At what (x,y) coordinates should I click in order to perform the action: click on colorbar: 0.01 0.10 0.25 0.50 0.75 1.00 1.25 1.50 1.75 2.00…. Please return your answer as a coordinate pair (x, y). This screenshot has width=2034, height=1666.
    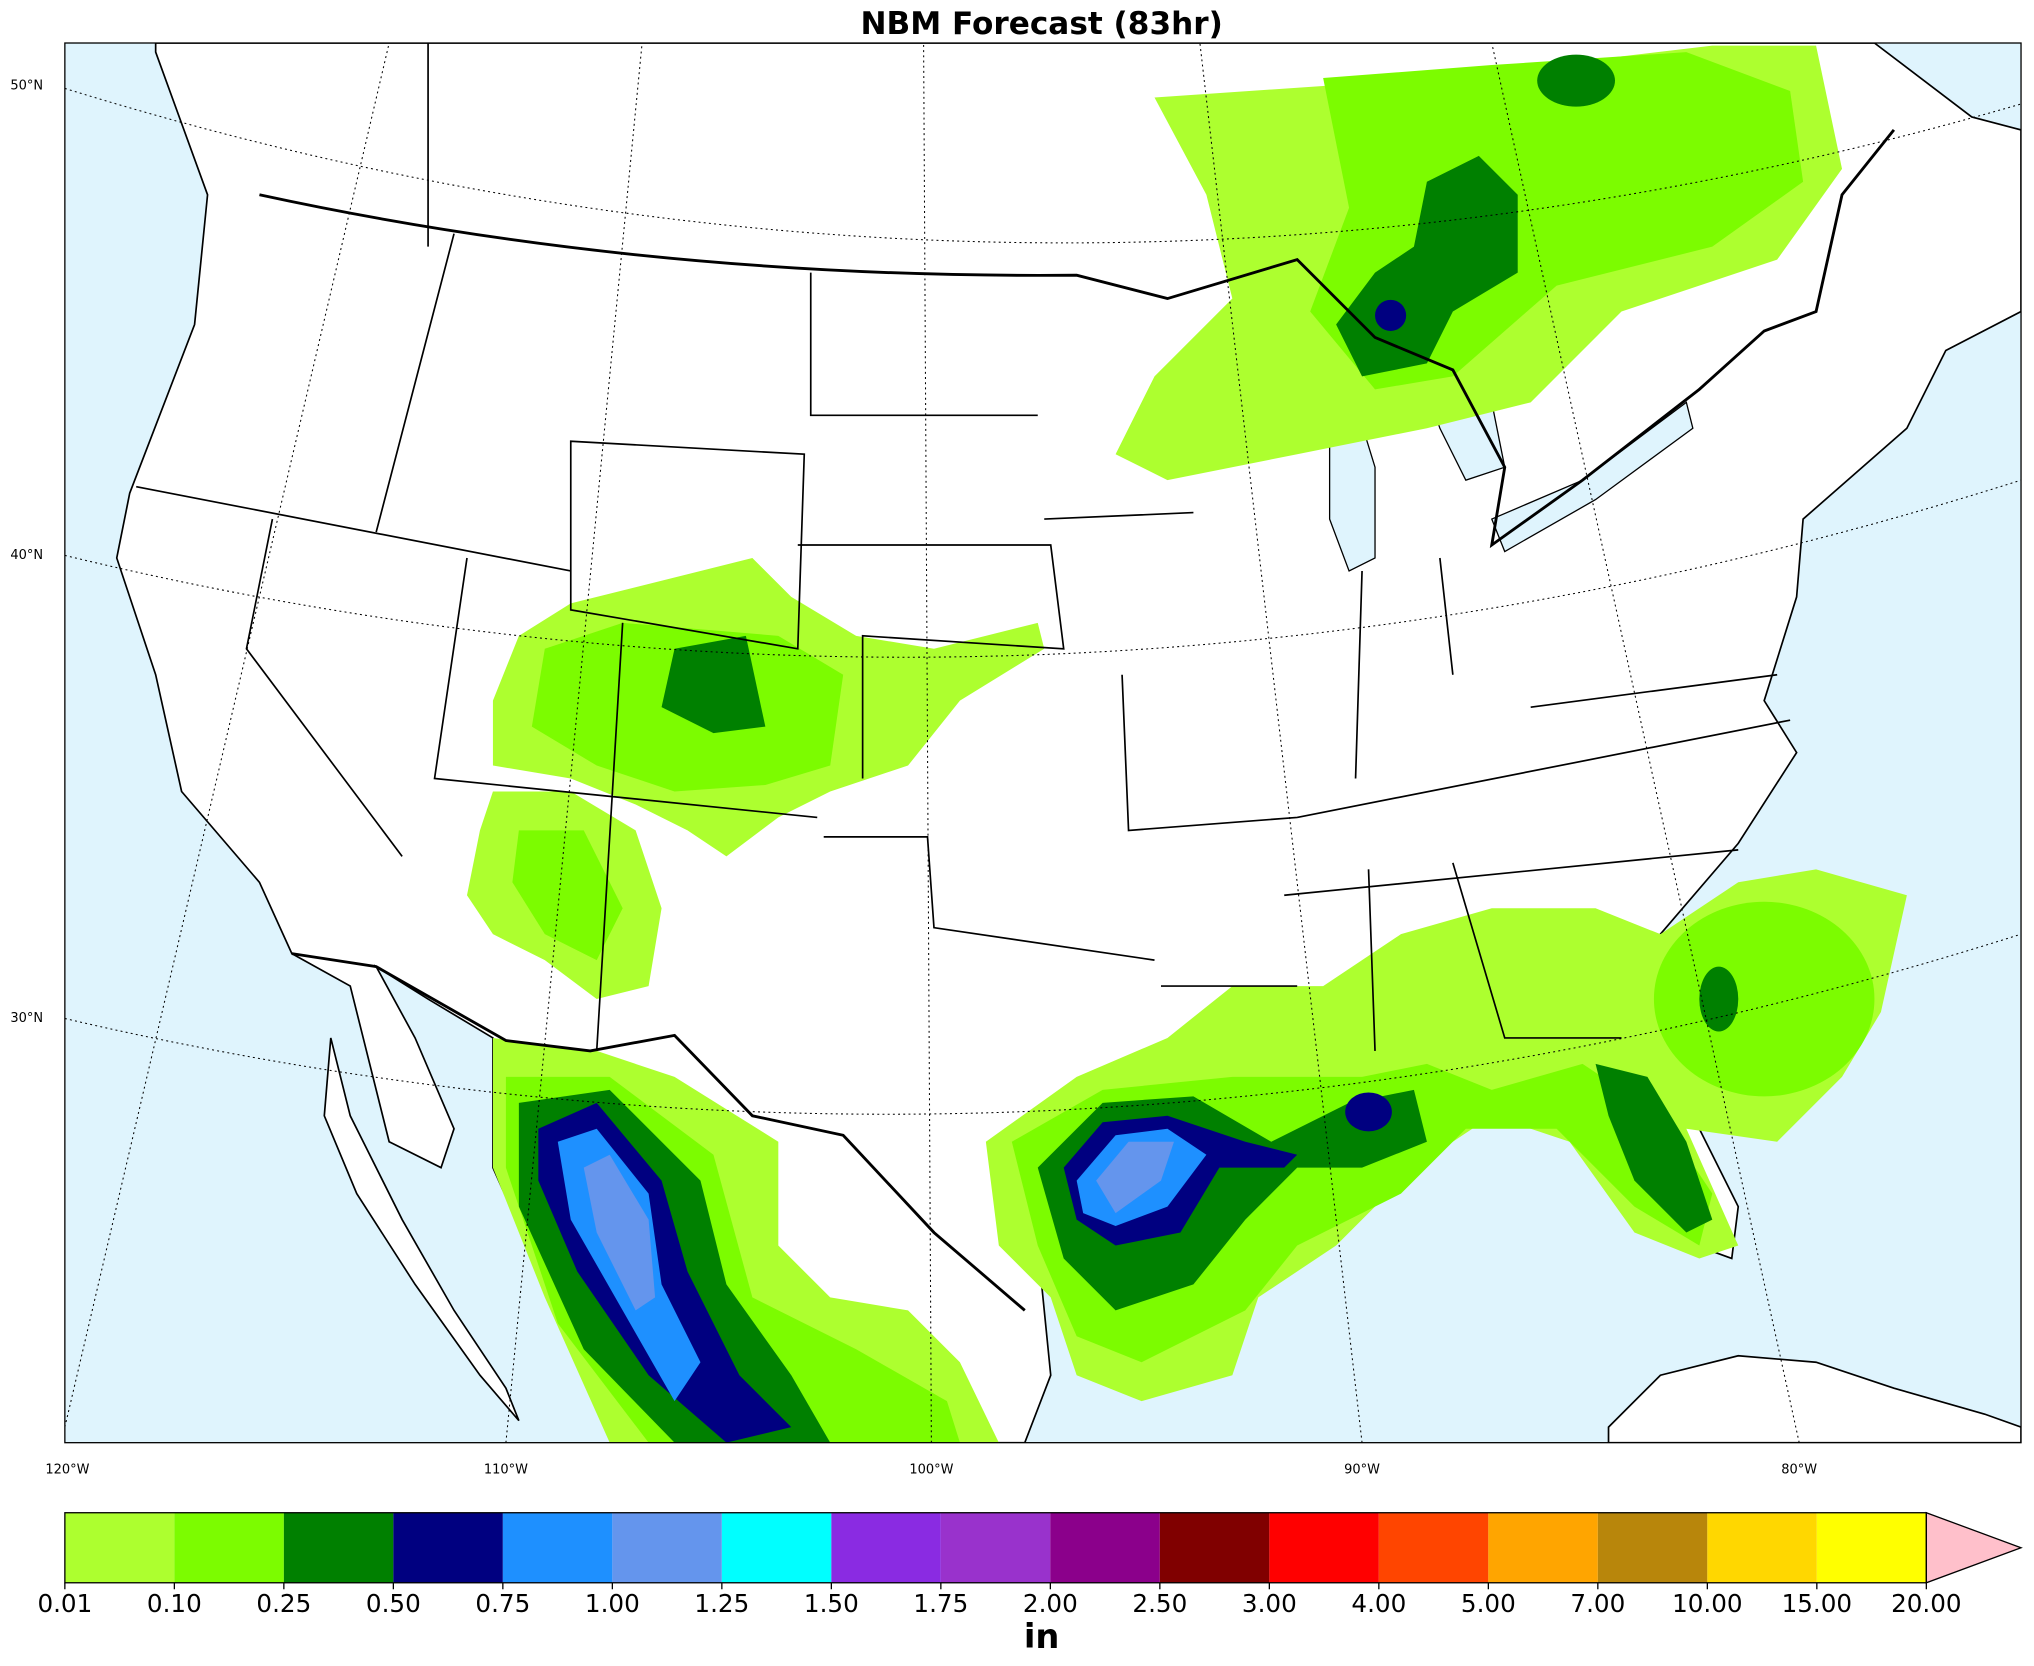
    Looking at the image, I should click on (1030, 1564).